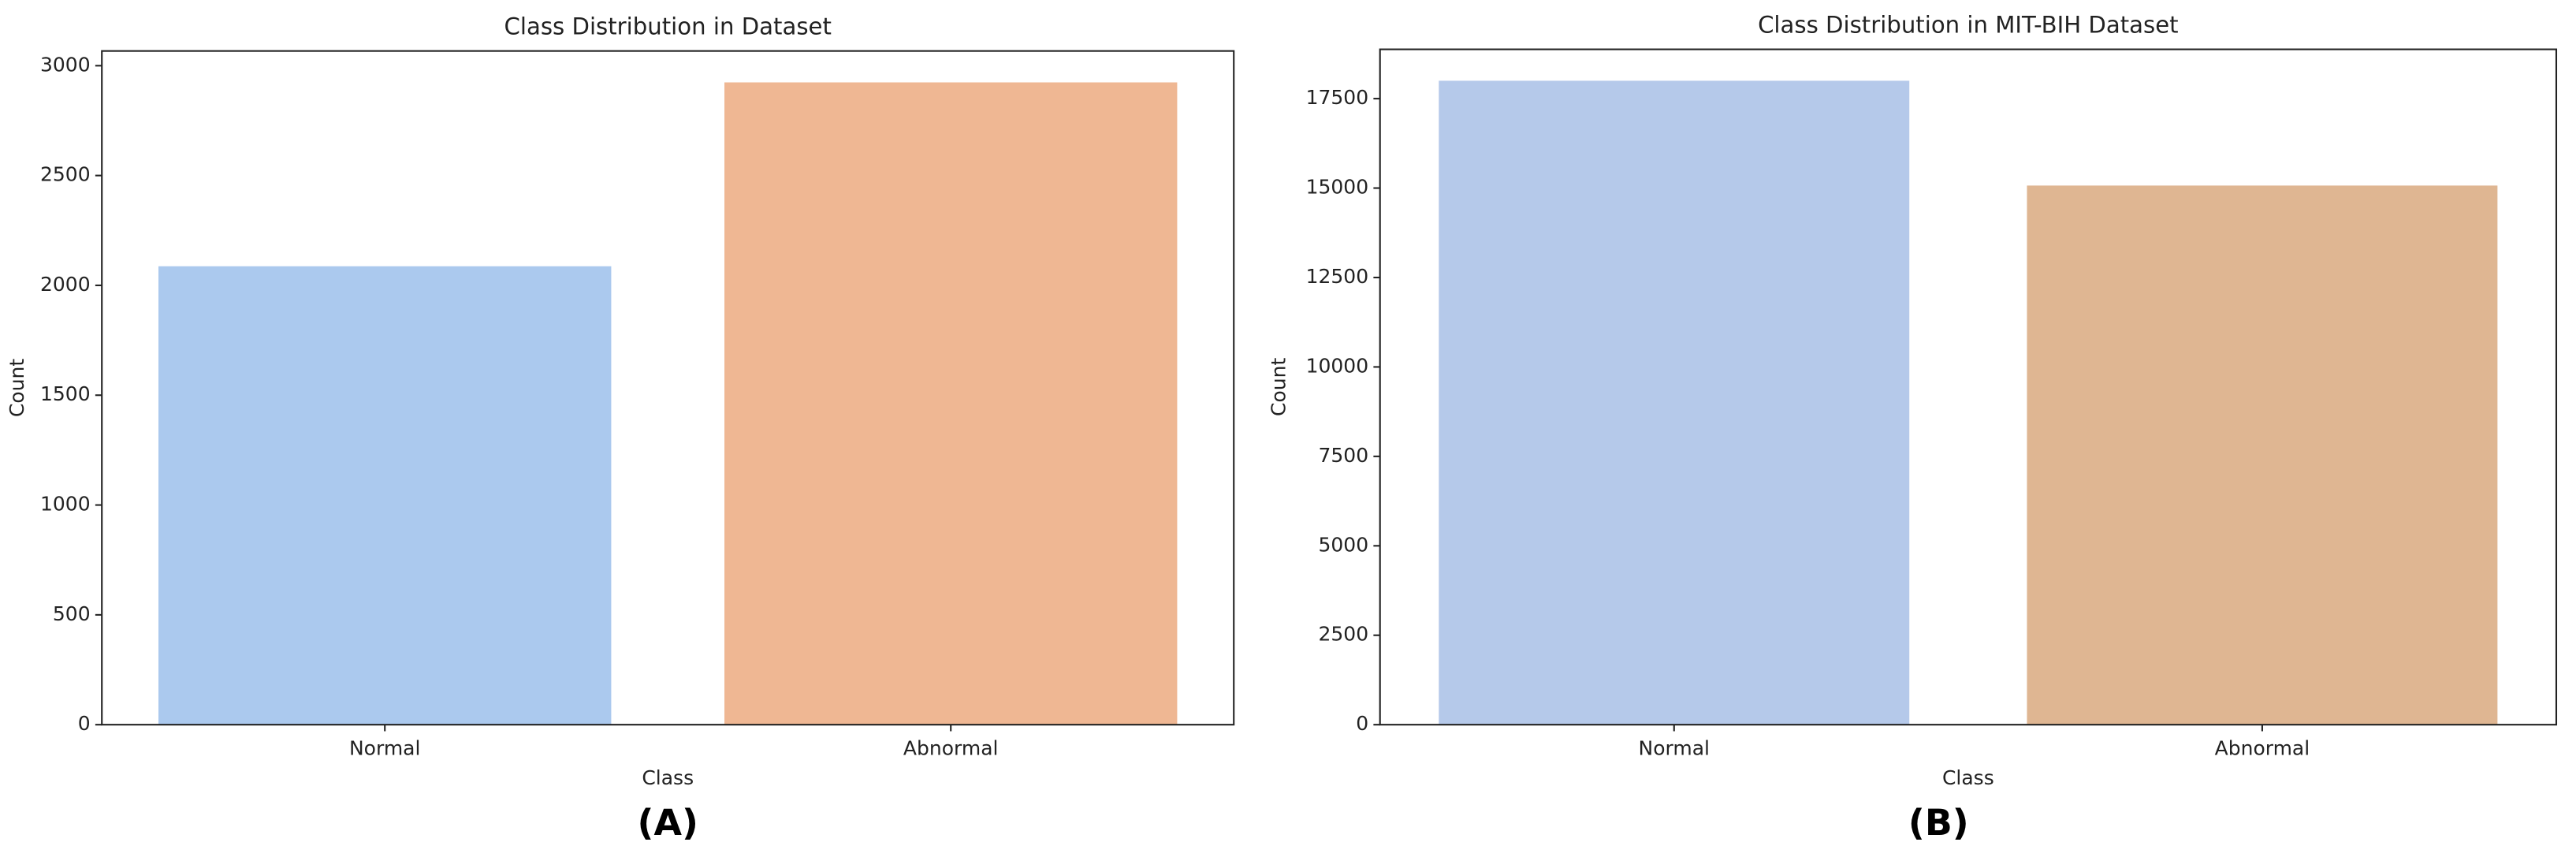  Describe the element at coordinates (1337, 365) in the screenshot. I see `y-tick-label: 10000` at that location.